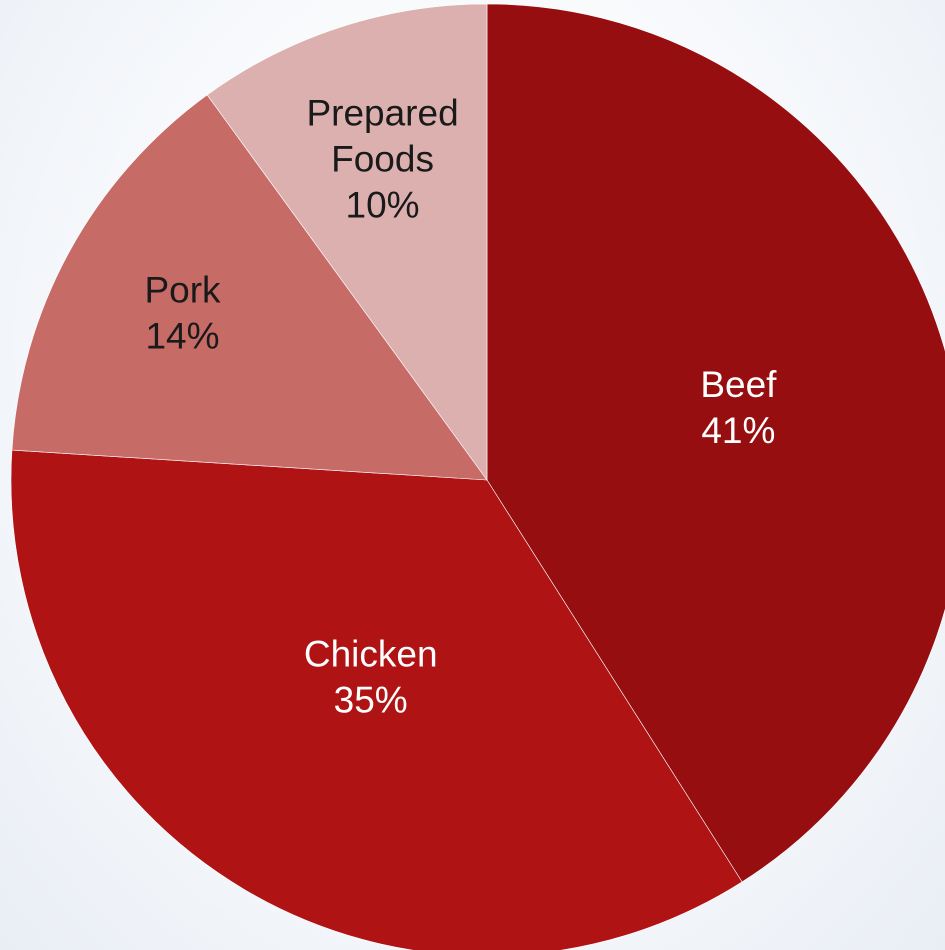  What do you see at coordinates (371, 677) in the screenshot?
I see `slice-label-chicken: Chicken 35%` at bounding box center [371, 677].